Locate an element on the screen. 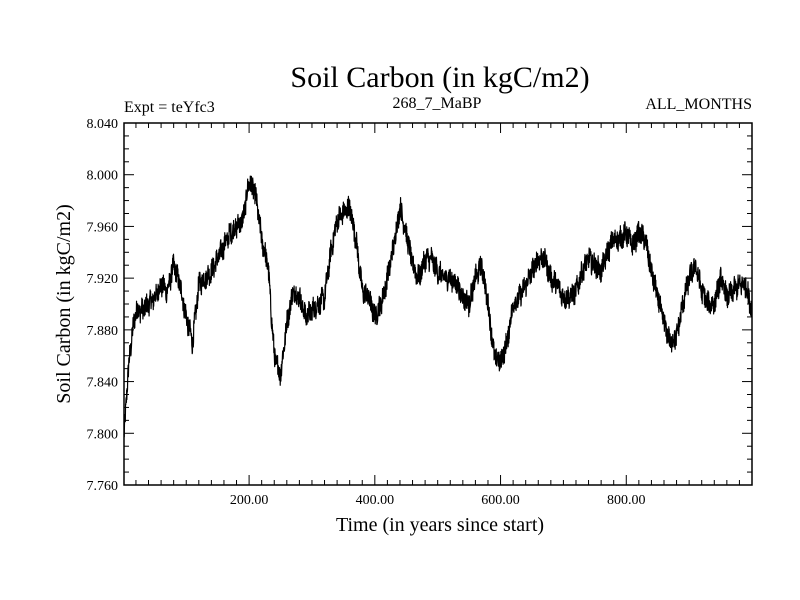 This screenshot has width=800, height=600. x-tick-label: 400.00 is located at coordinates (375, 500).